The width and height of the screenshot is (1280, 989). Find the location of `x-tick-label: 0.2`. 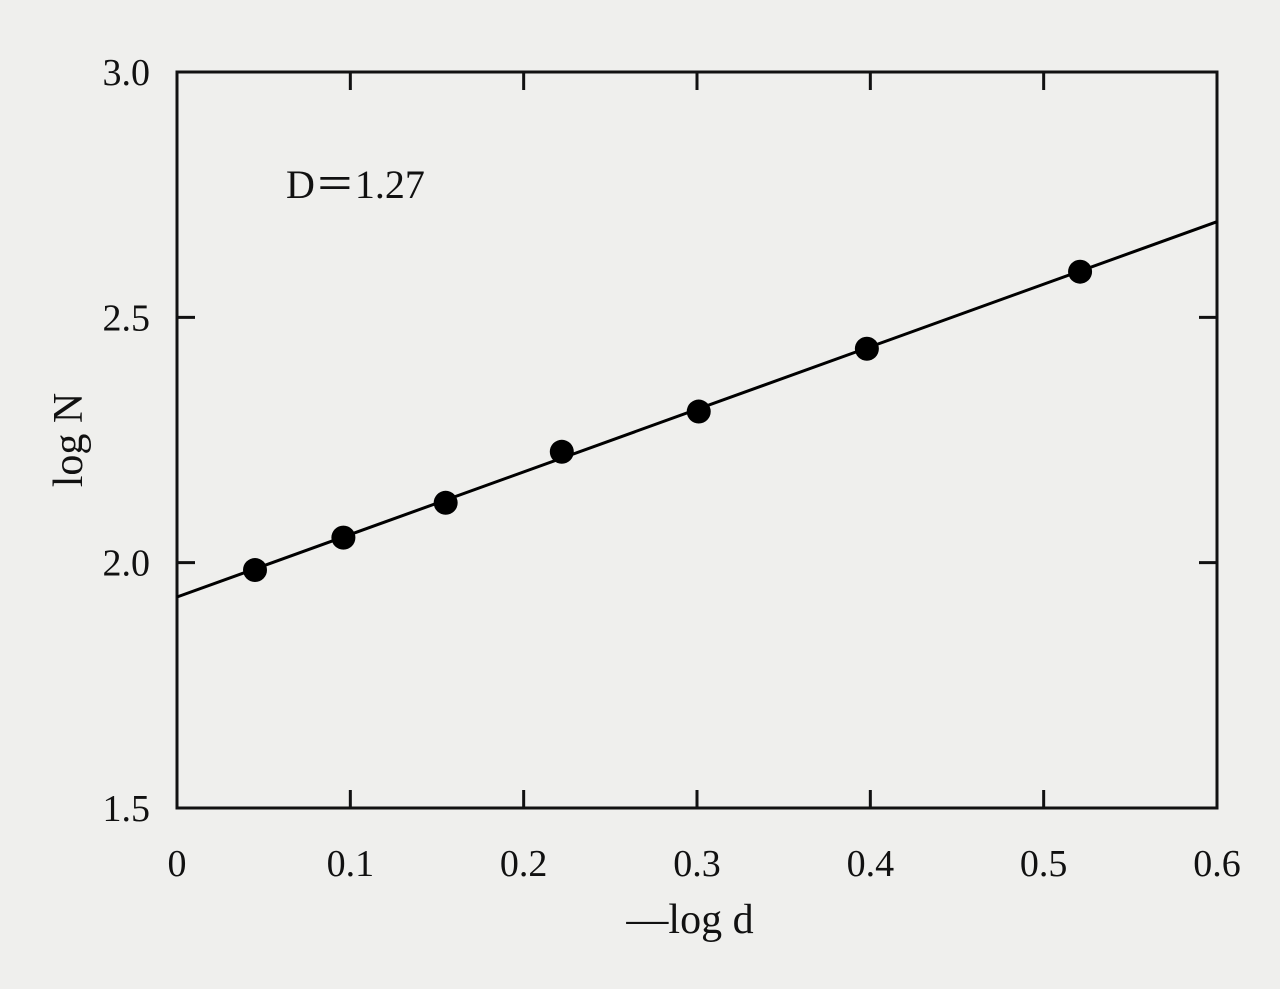

x-tick-label: 0.2 is located at coordinates (524, 864).